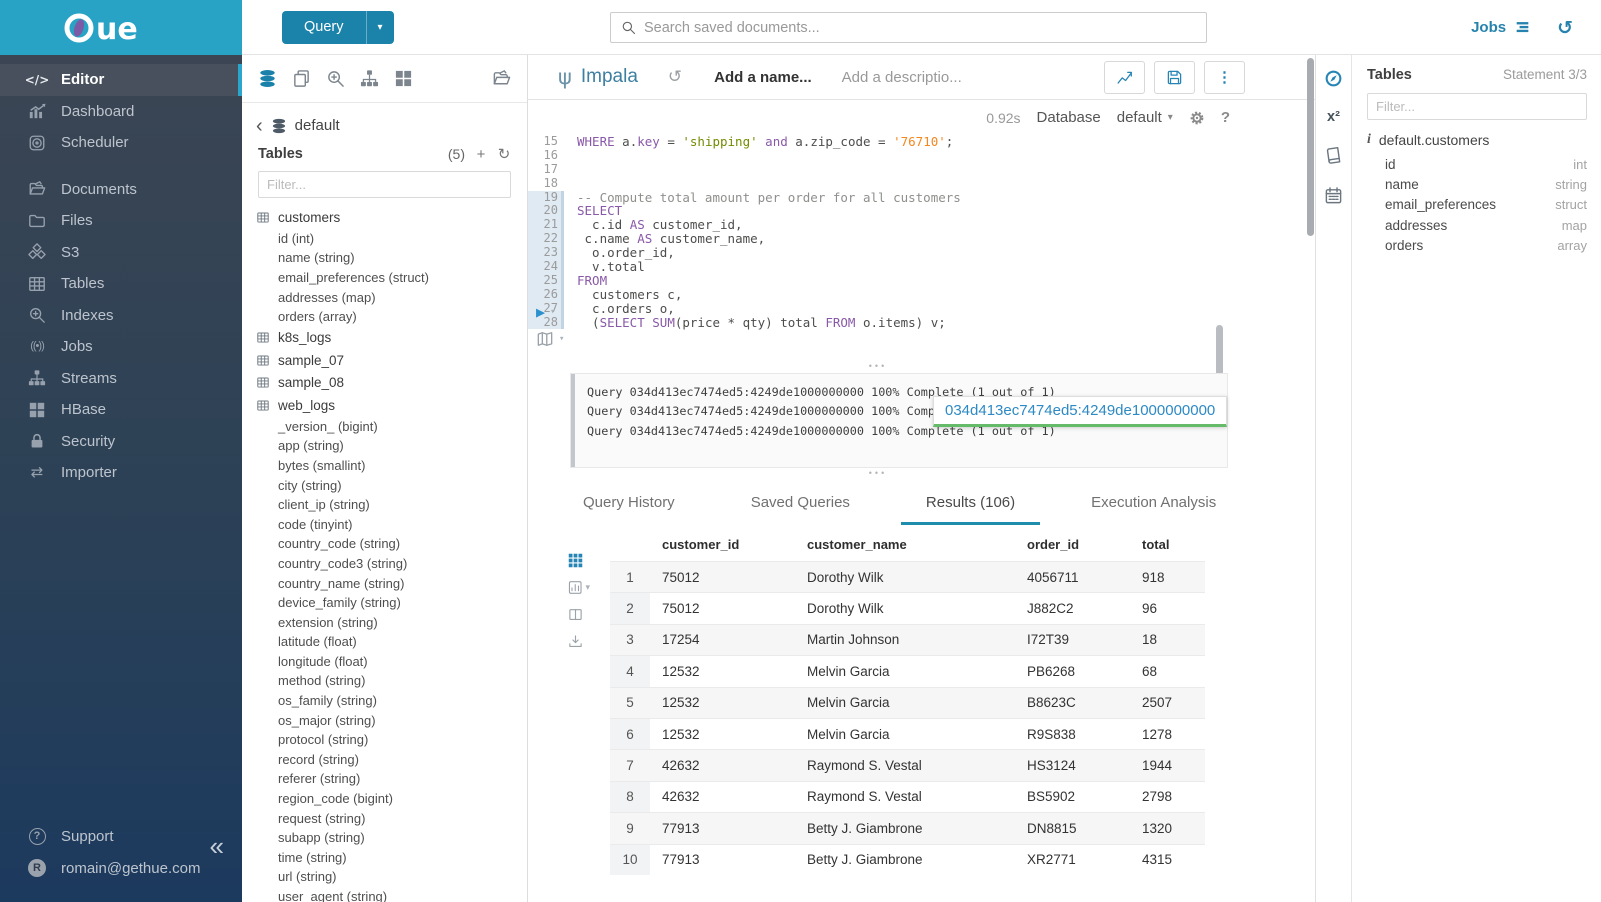  Describe the element at coordinates (907, 859) in the screenshot. I see `table-row: 10 77913 Betty J. Giambrone XR2771 4315` at that location.